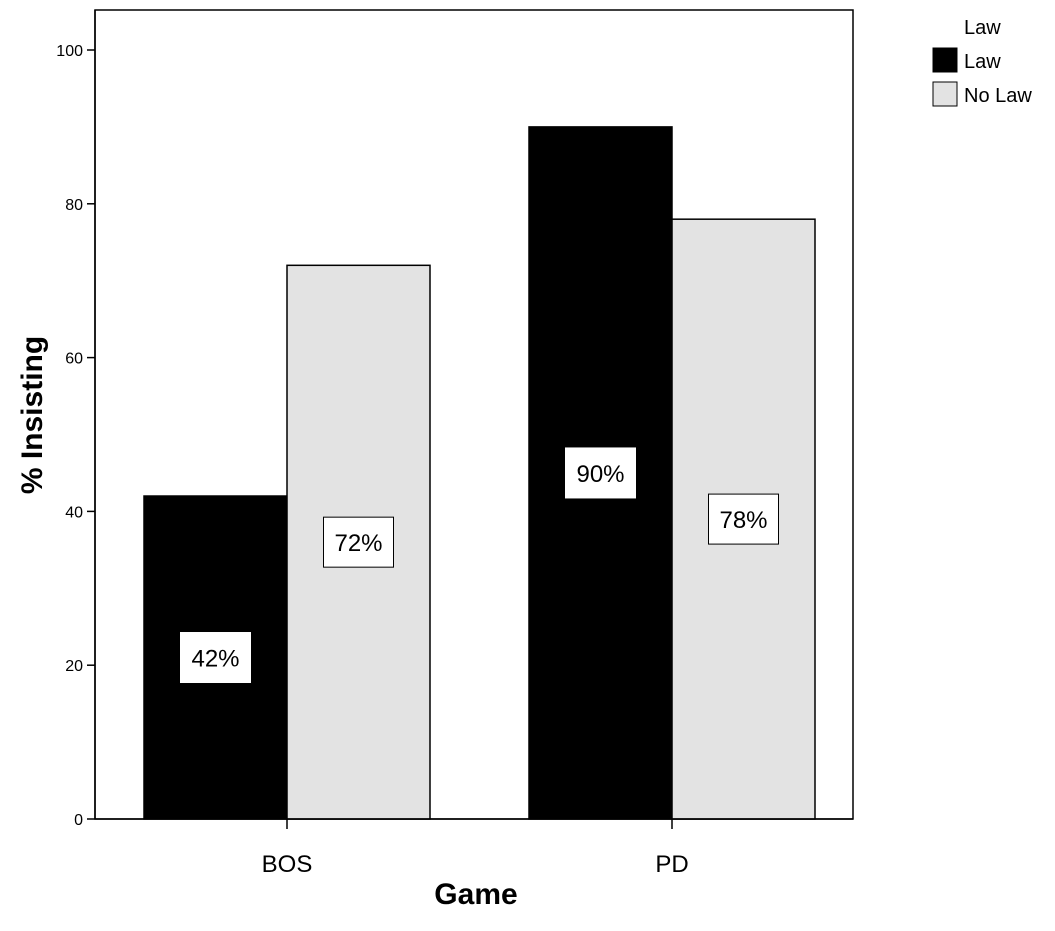  I want to click on x-axis-title: Game, so click(475, 894).